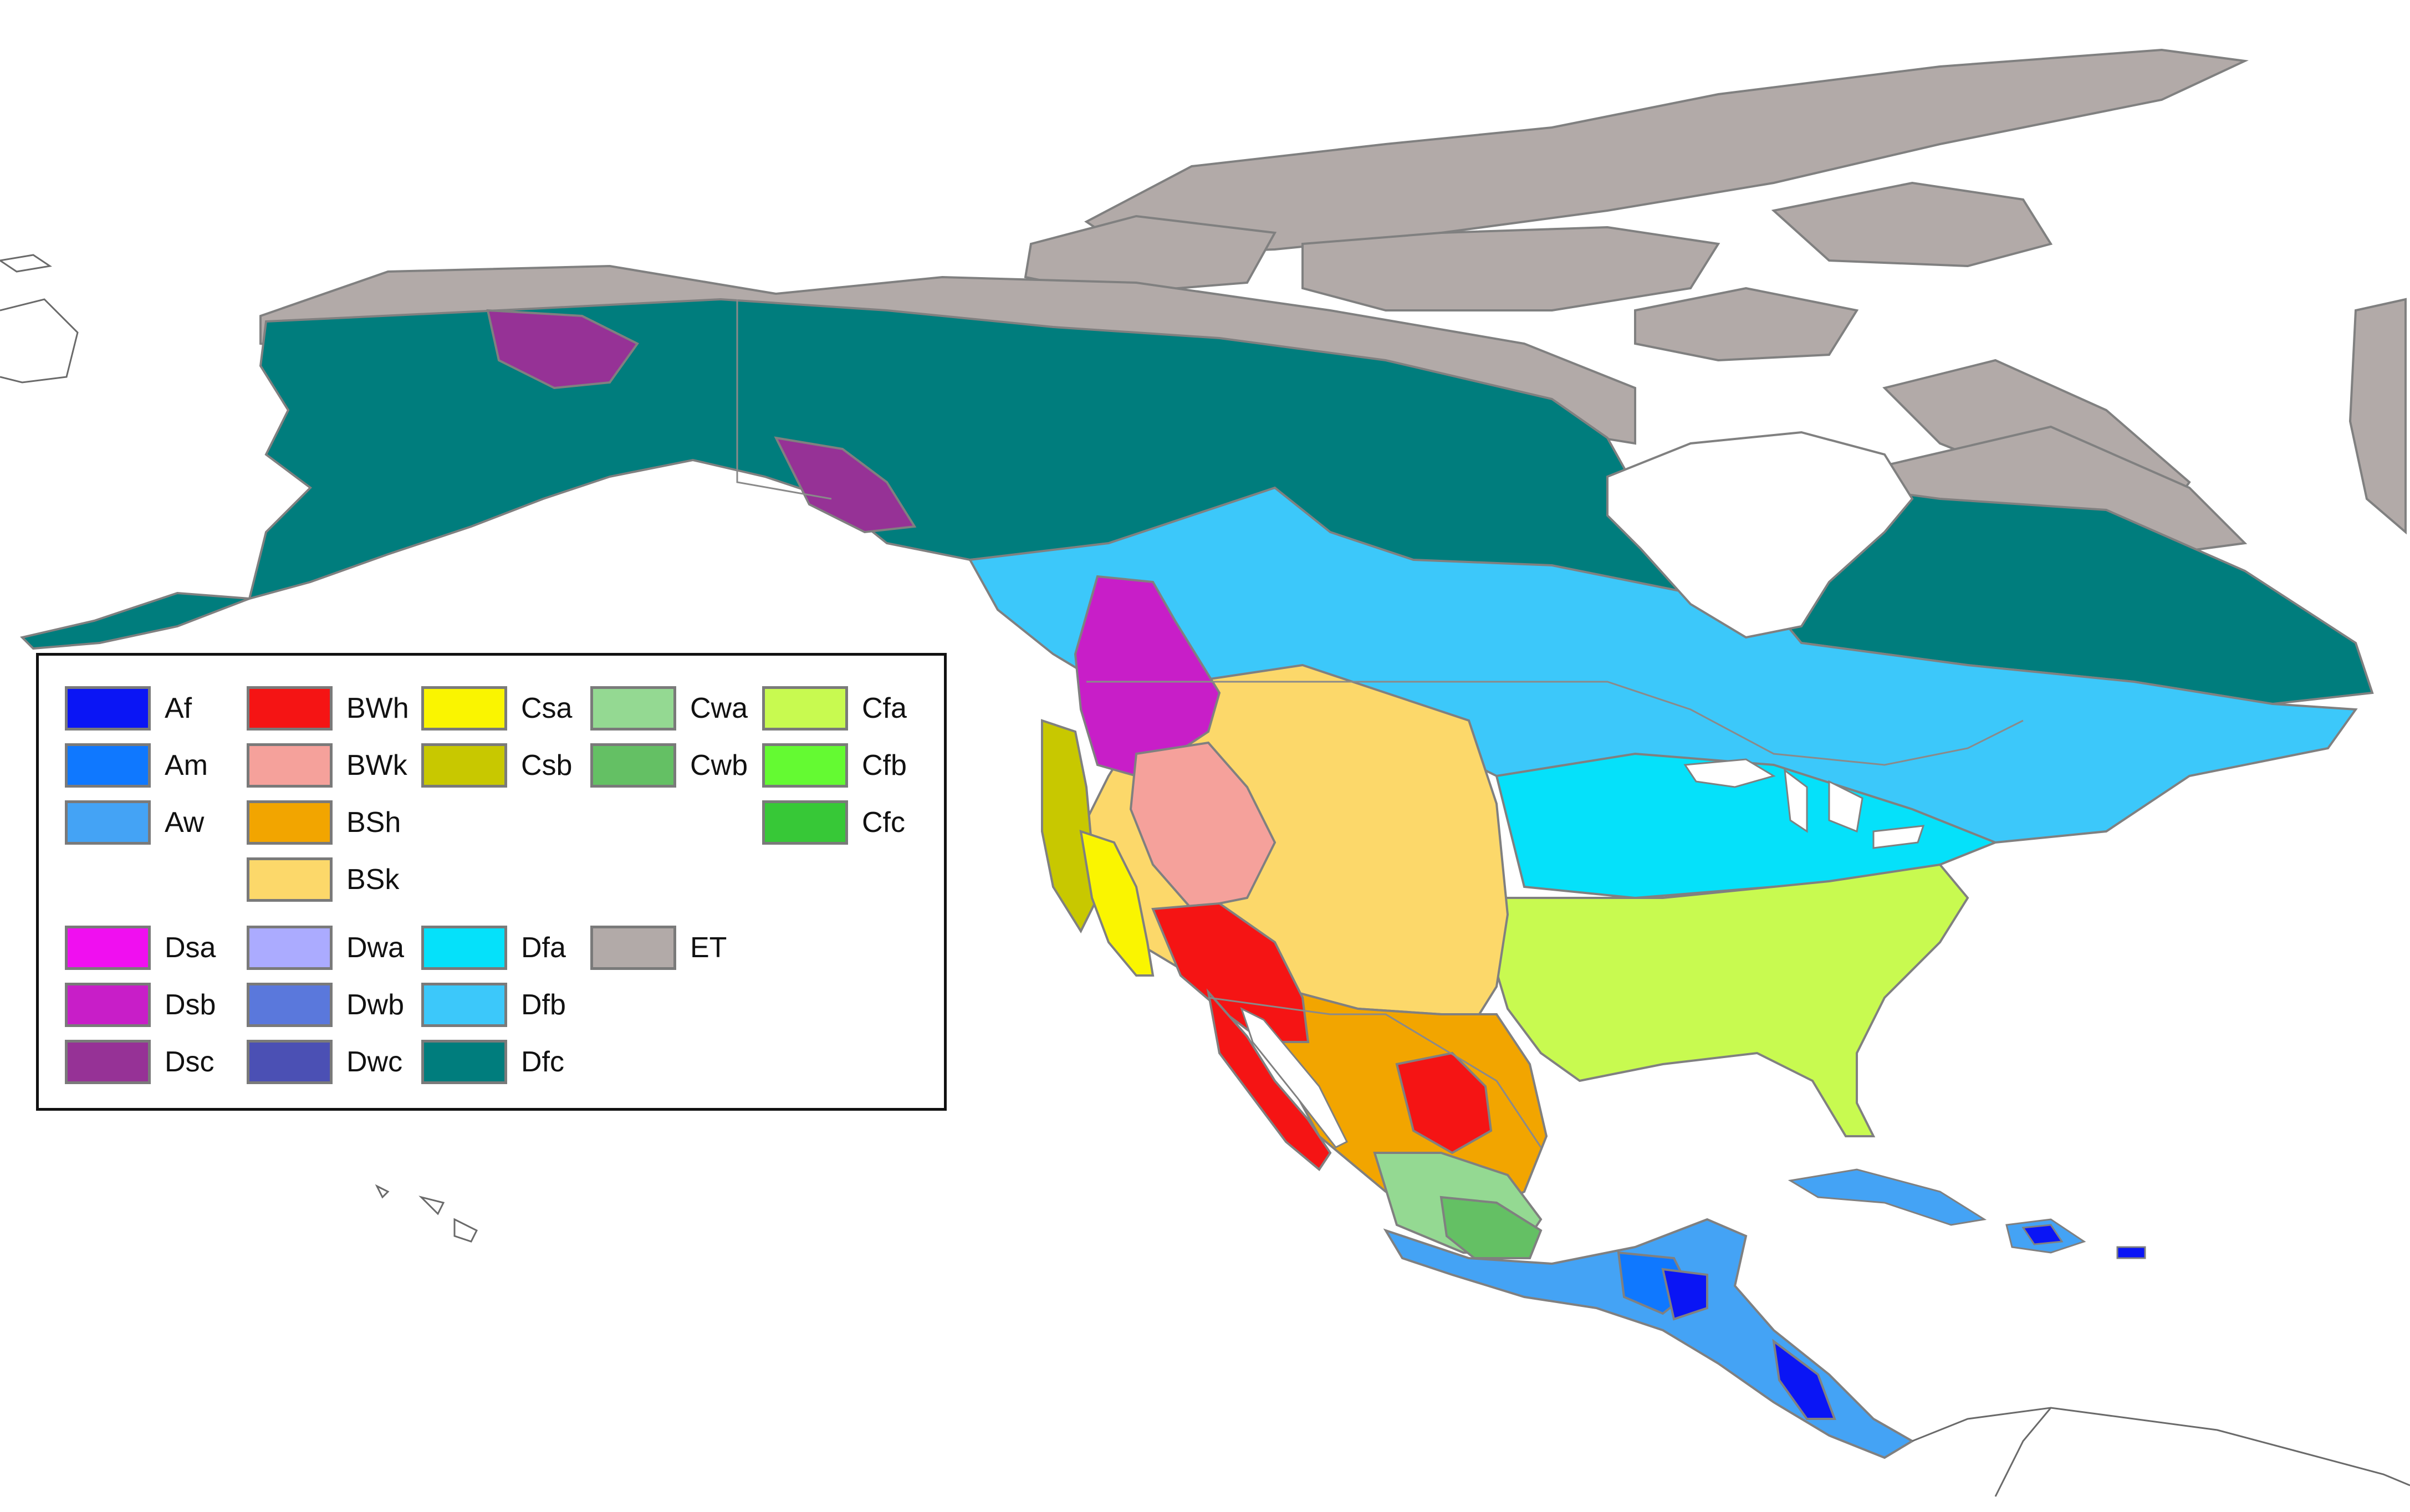 The width and height of the screenshot is (2410, 1512). What do you see at coordinates (108, 948) in the screenshot?
I see `swatch-dsa` at bounding box center [108, 948].